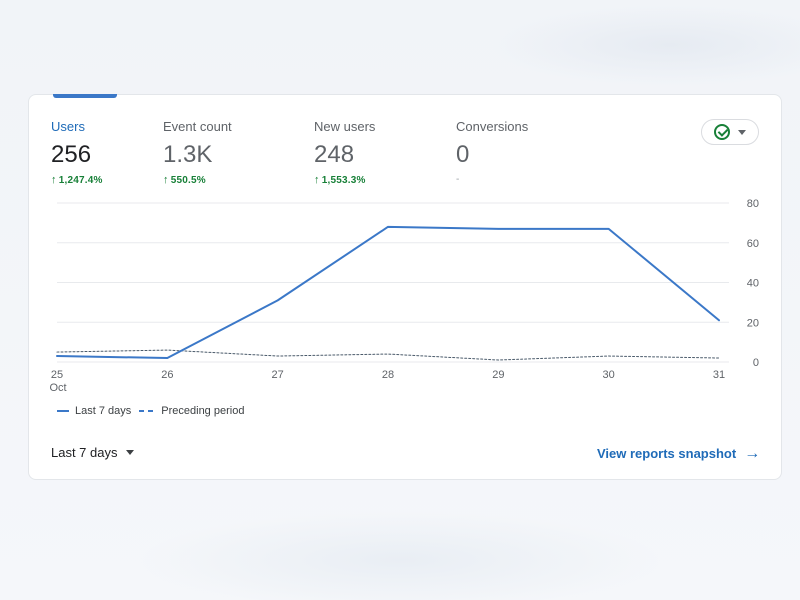  I want to click on metric-users: Users 256 ↑ 1,247.4%, so click(77, 153).